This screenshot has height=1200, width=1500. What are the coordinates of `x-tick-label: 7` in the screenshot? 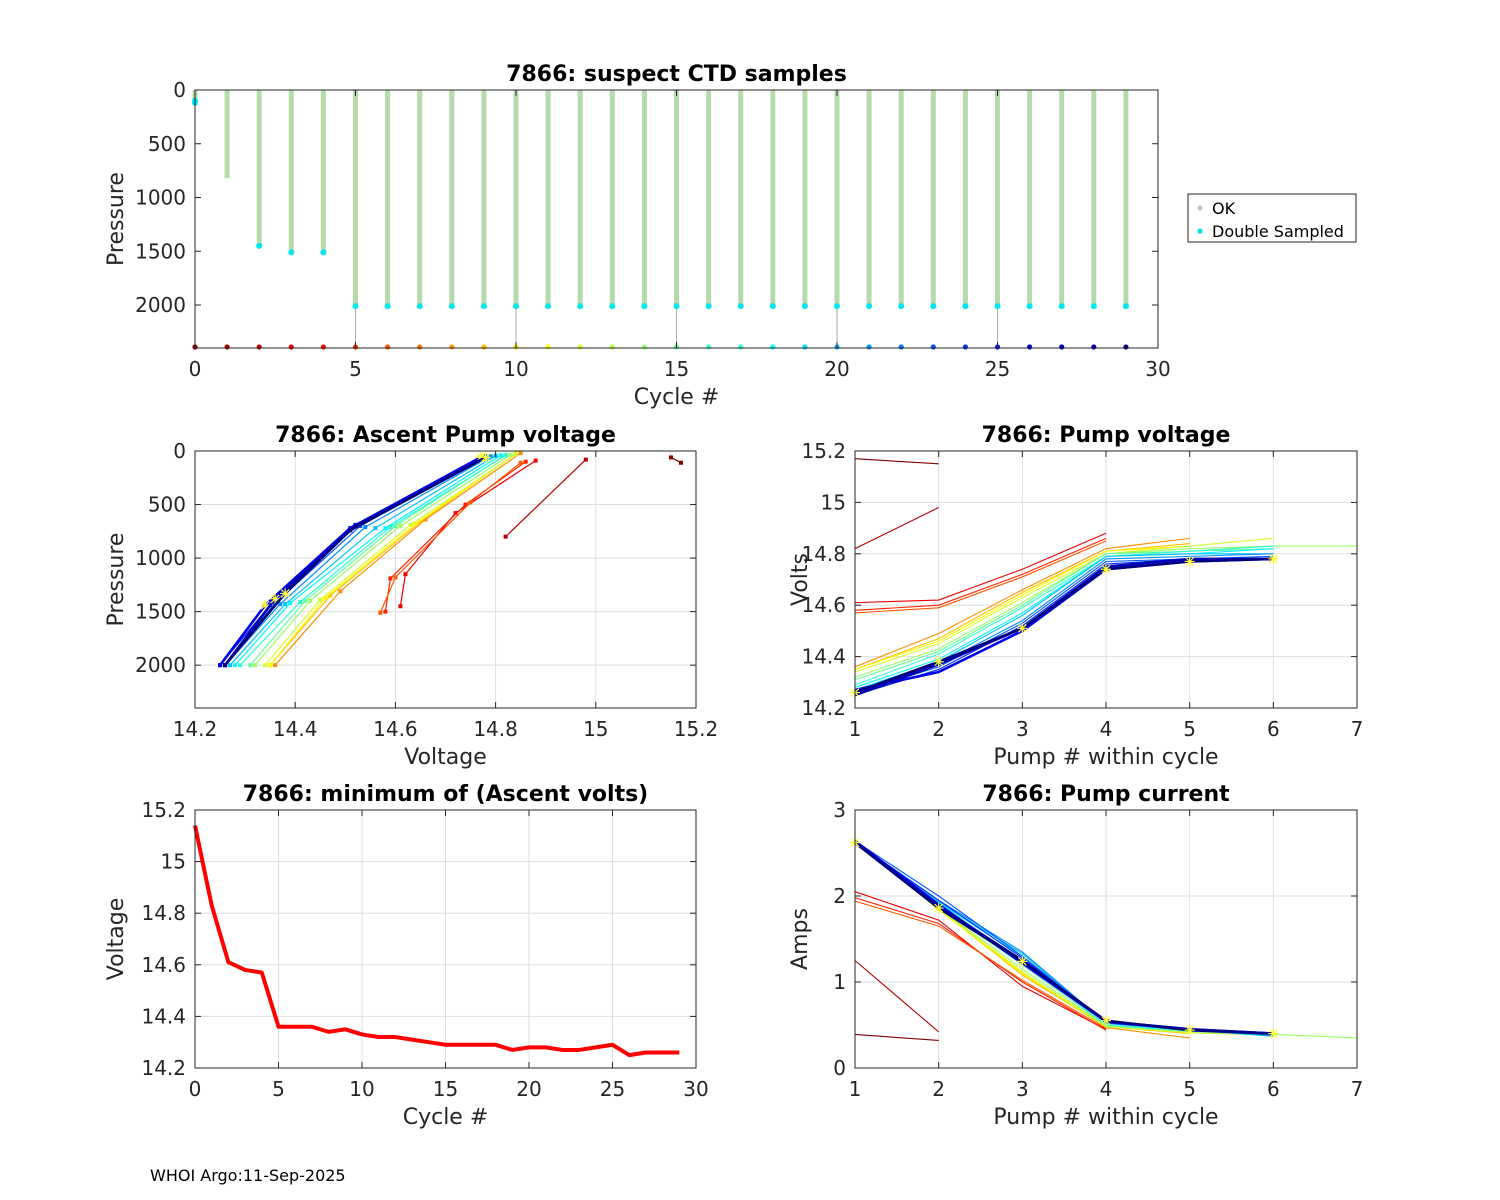 It's located at (1357, 1089).